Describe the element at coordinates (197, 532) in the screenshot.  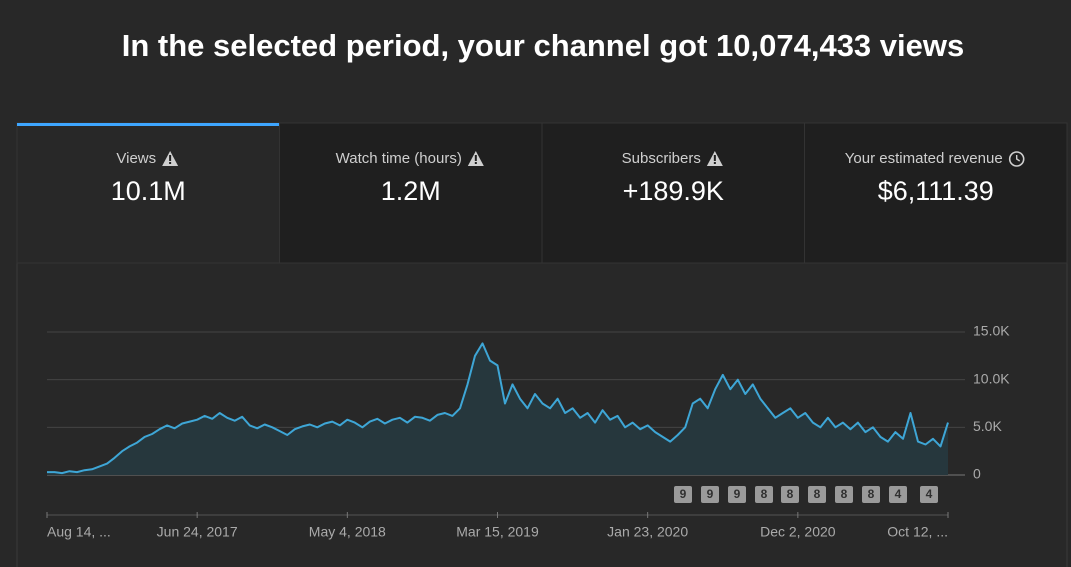
I see `x-tick-label: Jun 24, 2017` at that location.